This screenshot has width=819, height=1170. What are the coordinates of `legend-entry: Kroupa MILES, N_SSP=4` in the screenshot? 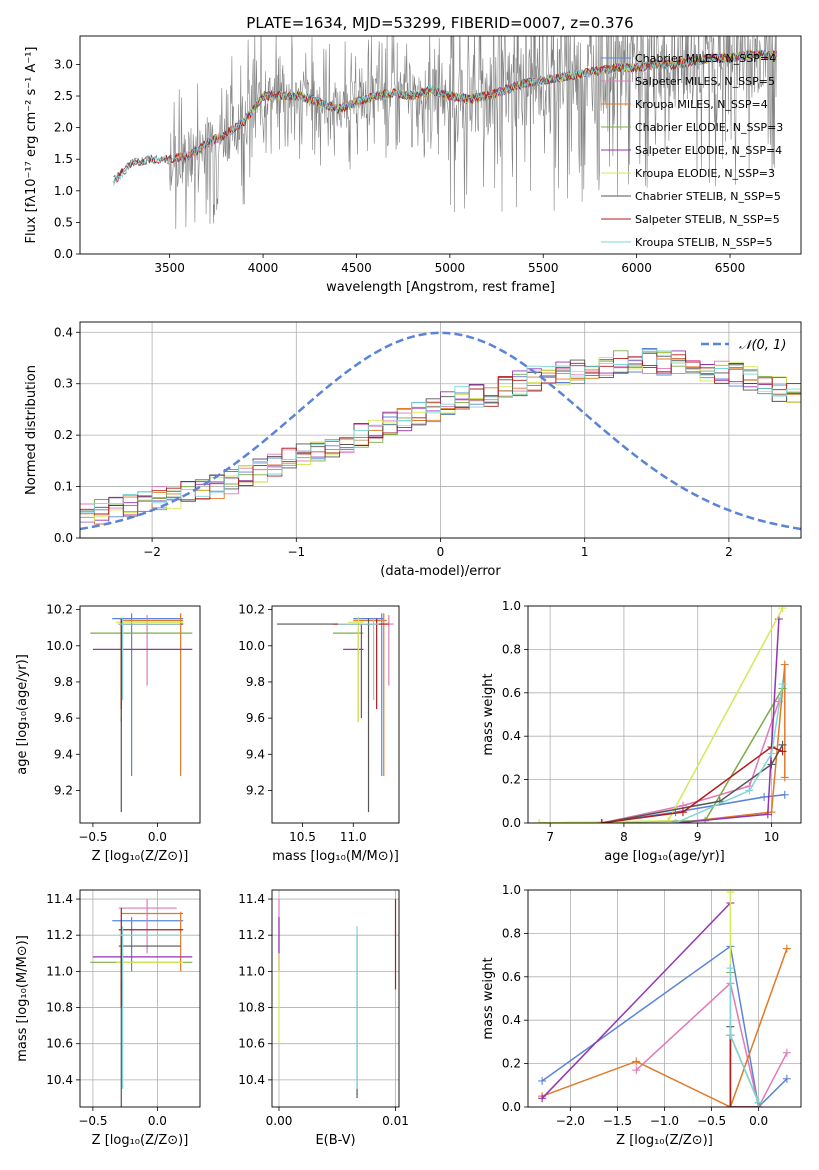 It's located at (701, 104).